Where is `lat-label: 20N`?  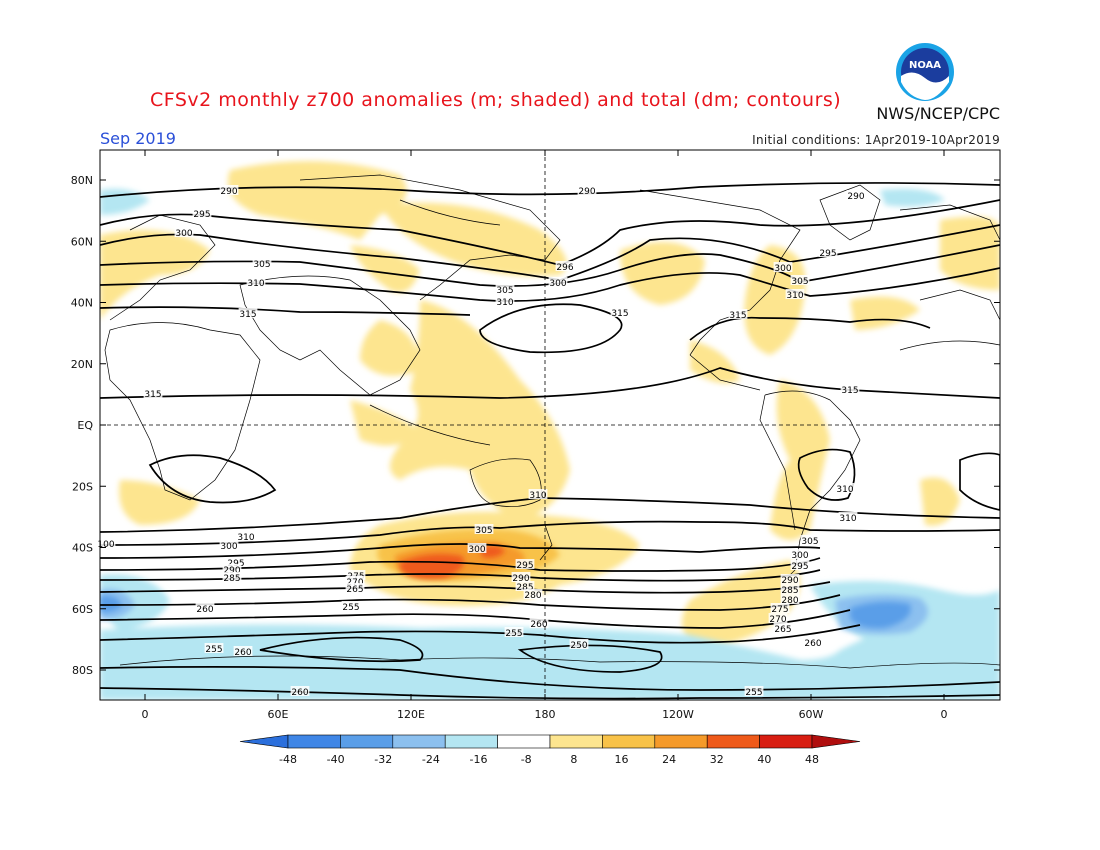
lat-label: 20N is located at coordinates (82, 364).